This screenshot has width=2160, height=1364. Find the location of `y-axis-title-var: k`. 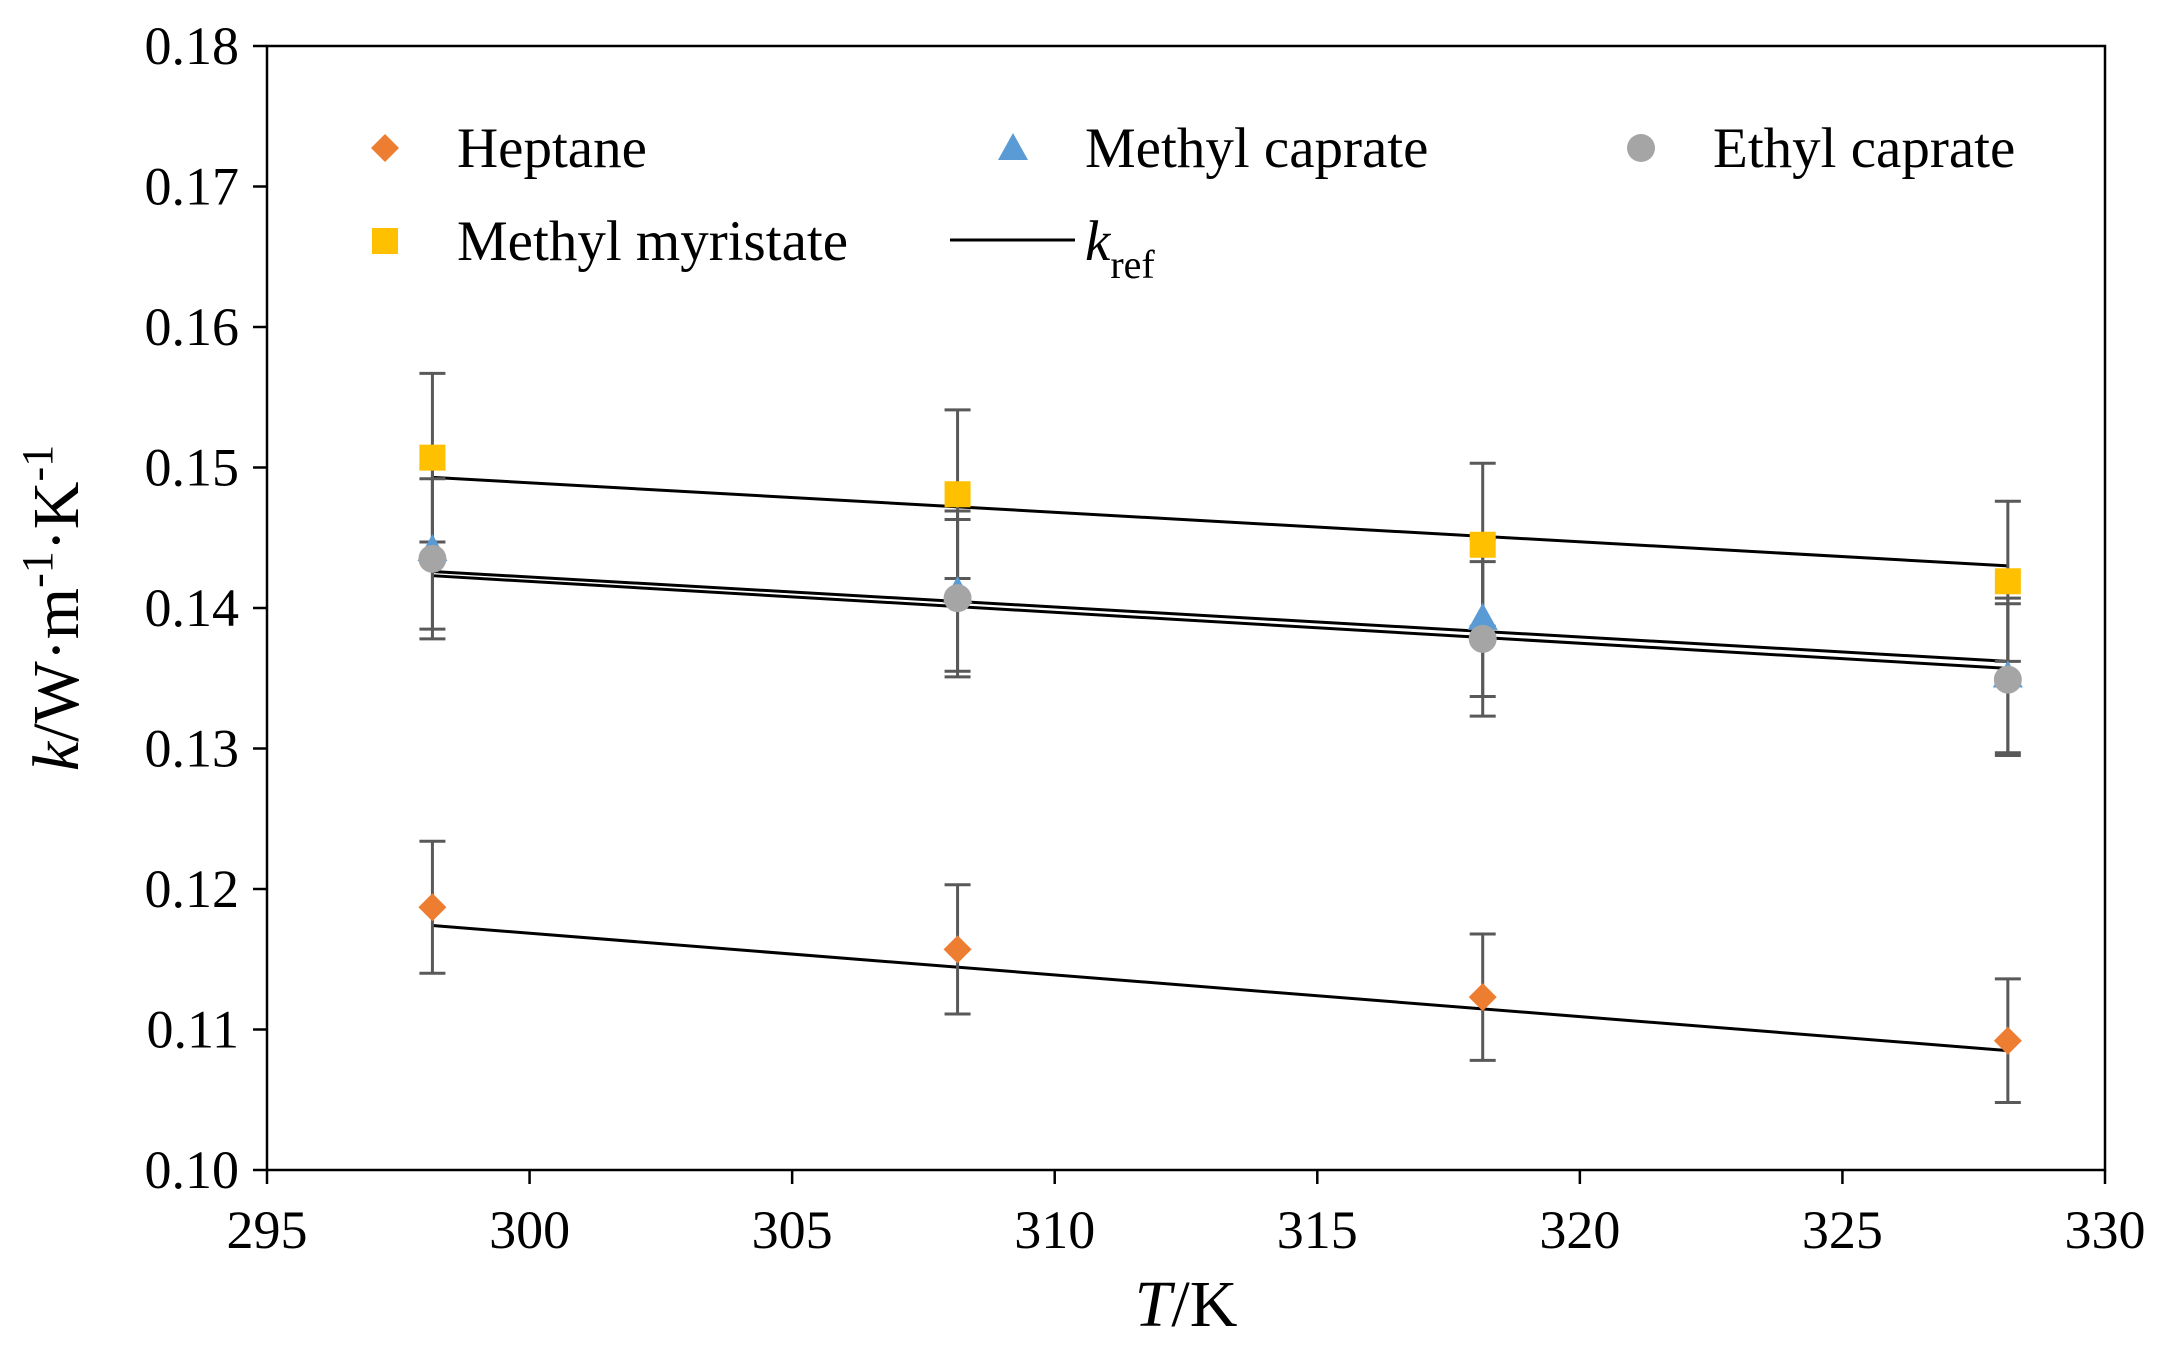

y-axis-title-var: k is located at coordinates (56, 755).